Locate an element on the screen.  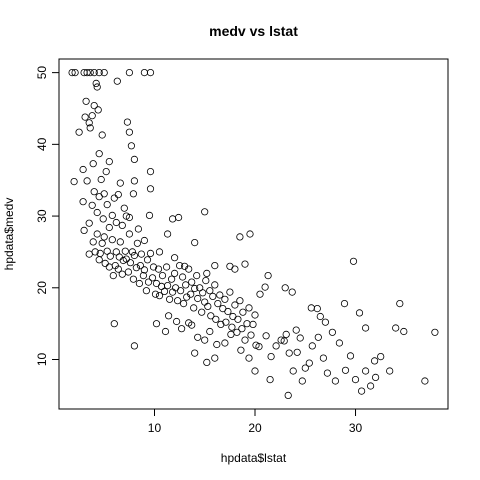
x-tick-label: 20 is located at coordinates (255, 428).